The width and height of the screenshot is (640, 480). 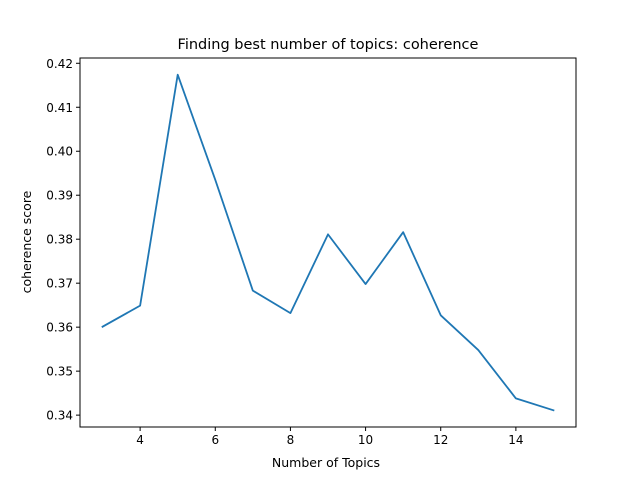 What do you see at coordinates (140, 440) in the screenshot?
I see `x-tick-label: 4` at bounding box center [140, 440].